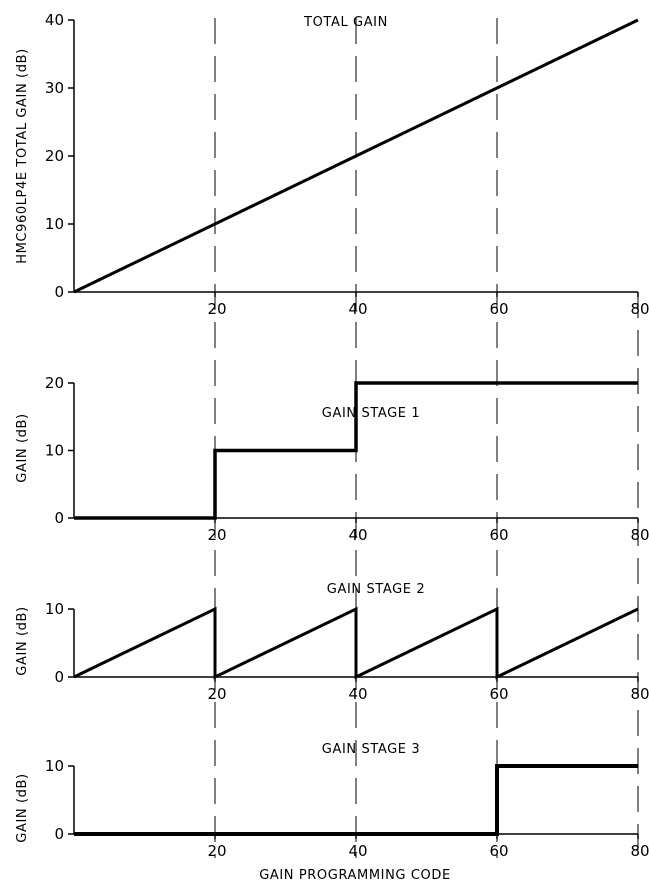 This screenshot has width=649, height=881. Describe the element at coordinates (54, 88) in the screenshot. I see `y-tick-label: 30` at that location.